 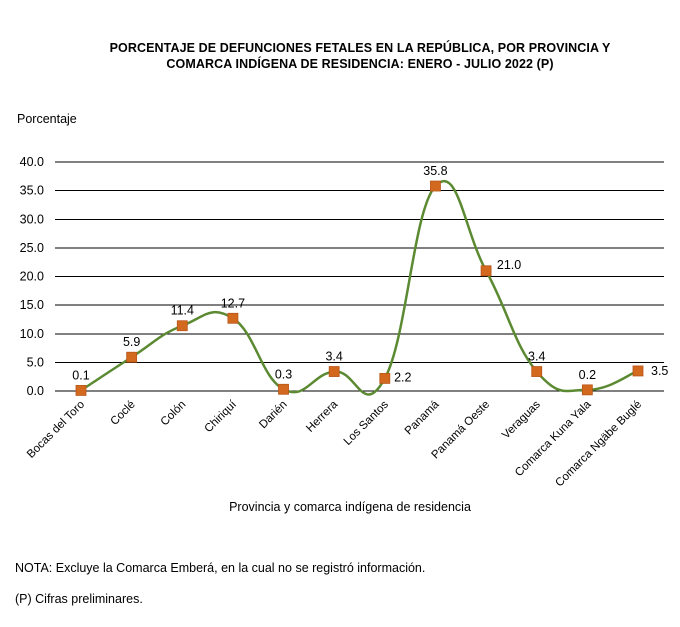 I want to click on data-label: 3.5, so click(x=659, y=371).